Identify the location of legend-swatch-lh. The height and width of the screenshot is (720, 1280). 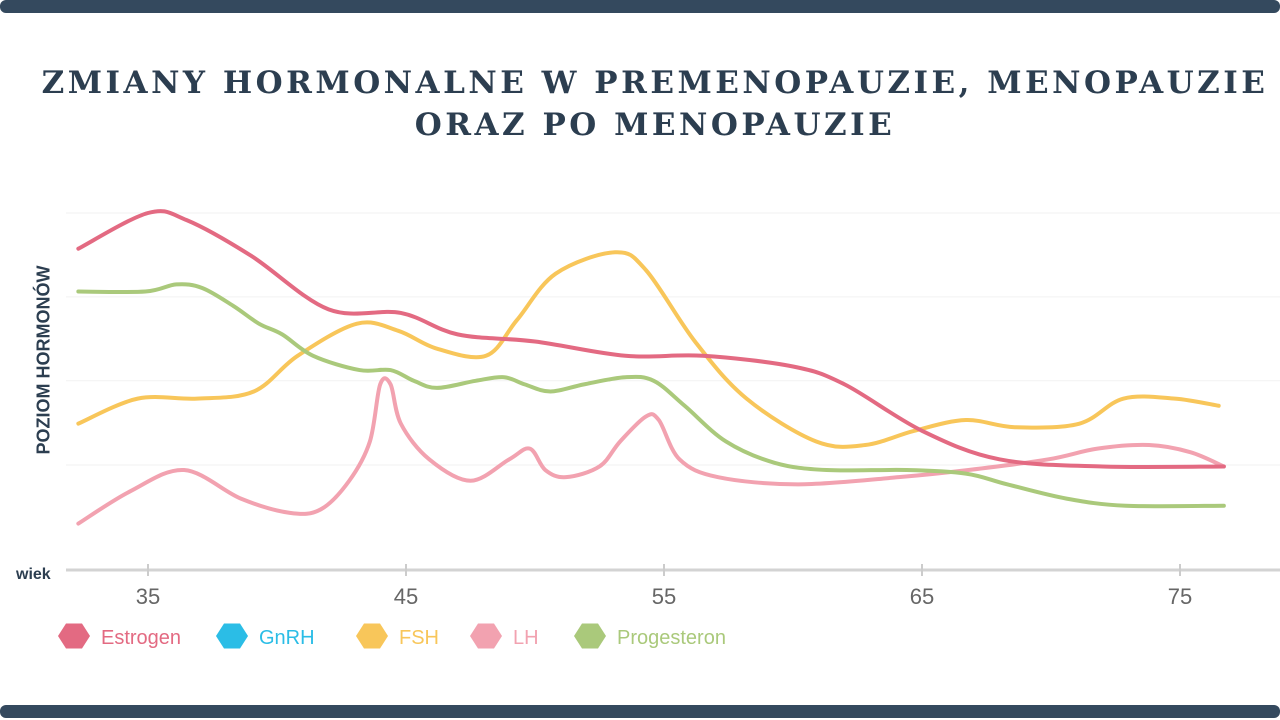
(486, 636).